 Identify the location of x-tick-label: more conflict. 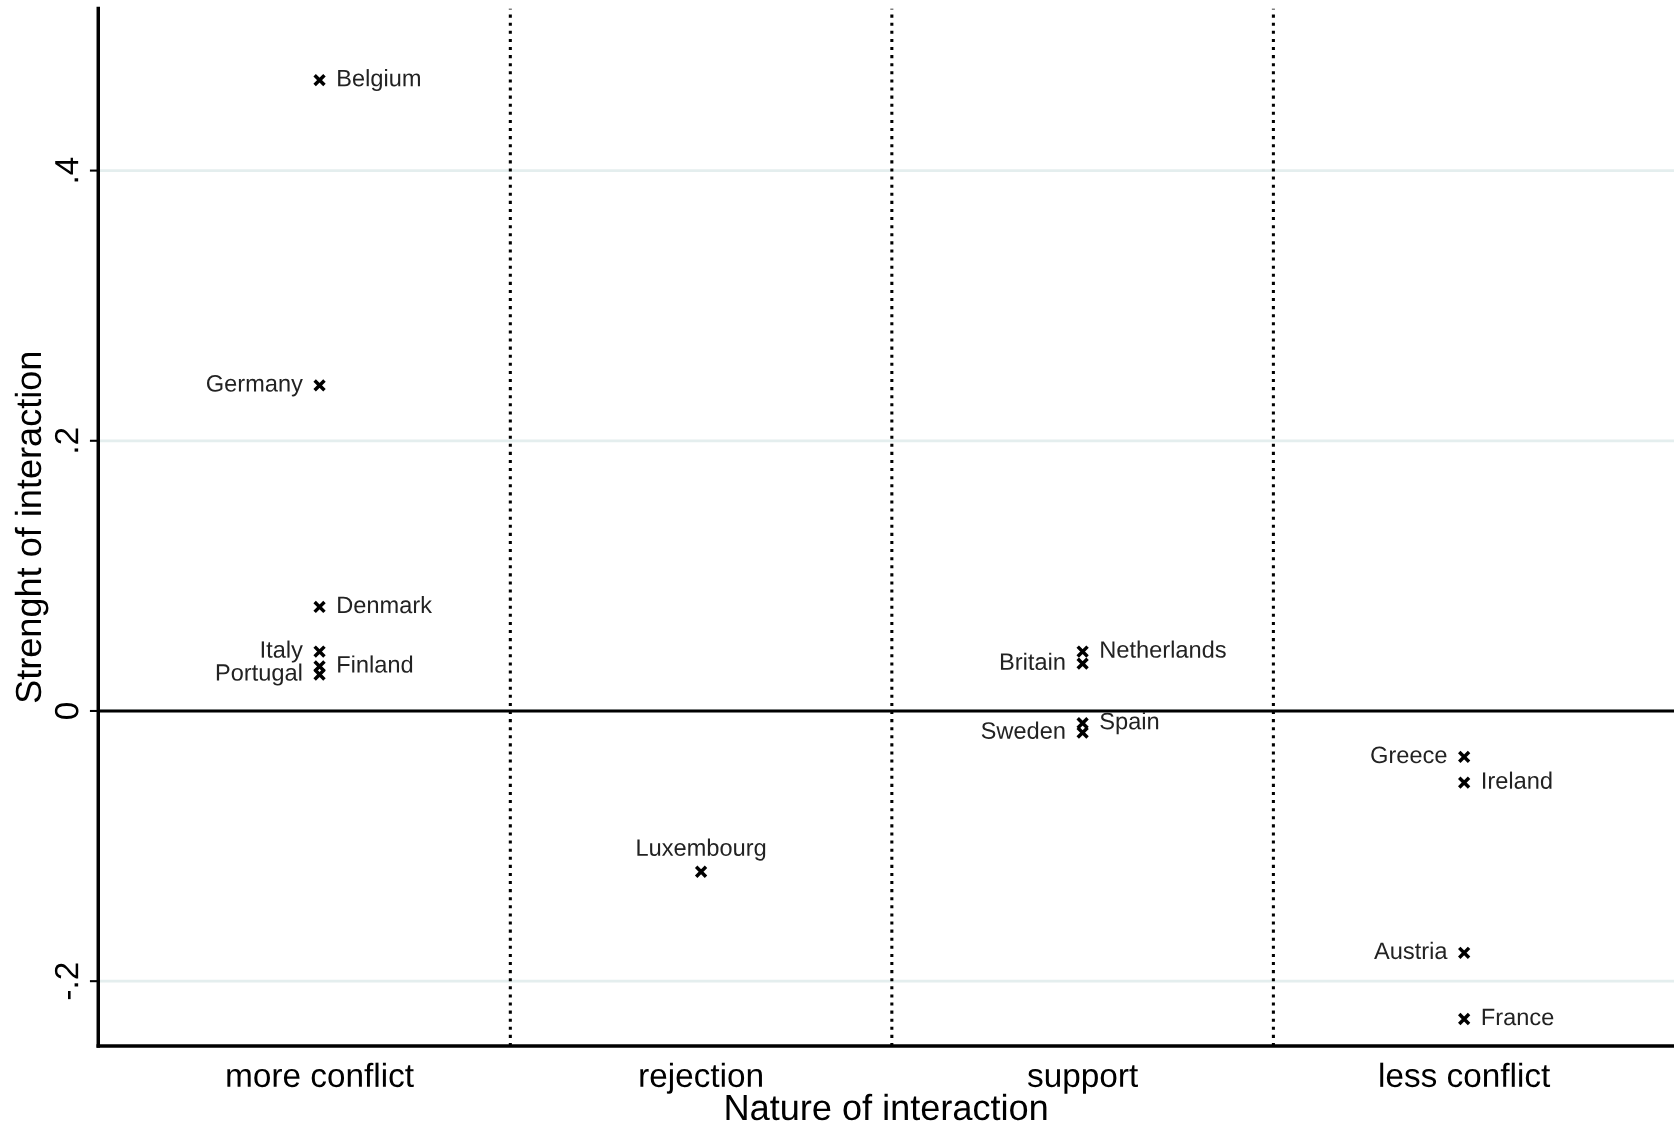
(320, 1075).